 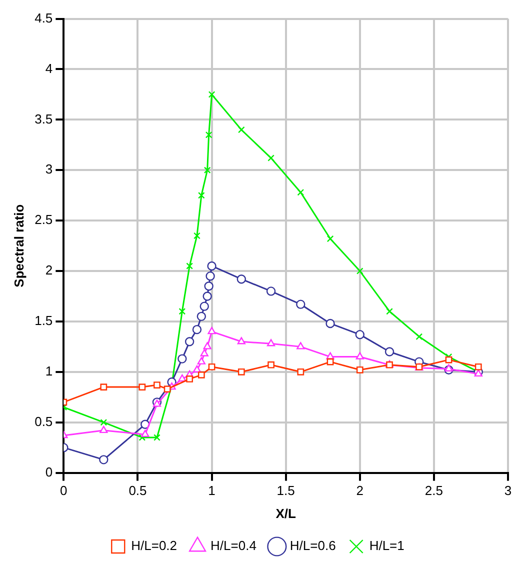 What do you see at coordinates (43, 118) in the screenshot?
I see `y-tick-label: 3.5` at bounding box center [43, 118].